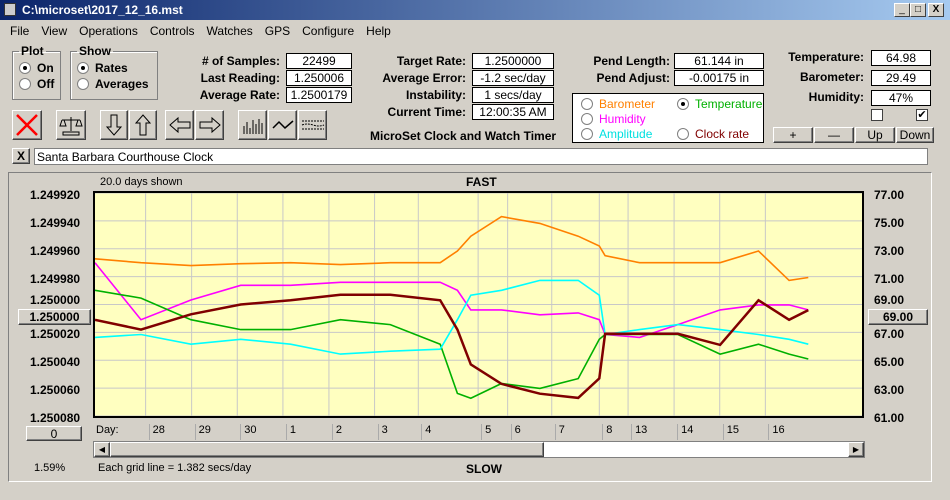 The height and width of the screenshot is (500, 950). What do you see at coordinates (513, 95) in the screenshot?
I see `instability-value: 1 secs/day` at bounding box center [513, 95].